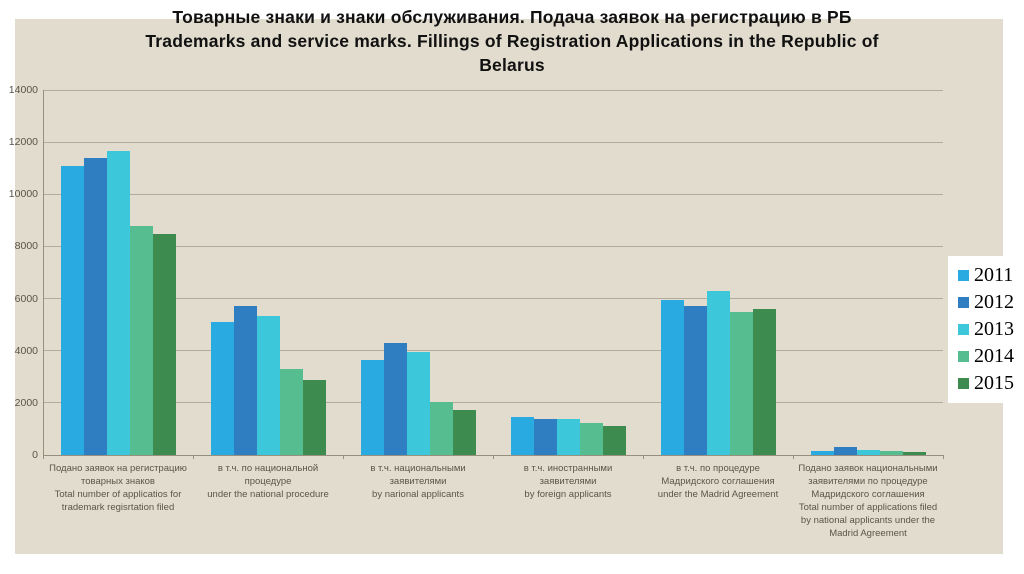 The image size is (1024, 574). What do you see at coordinates (963, 275) in the screenshot?
I see `legend-swatch-2011` at bounding box center [963, 275].